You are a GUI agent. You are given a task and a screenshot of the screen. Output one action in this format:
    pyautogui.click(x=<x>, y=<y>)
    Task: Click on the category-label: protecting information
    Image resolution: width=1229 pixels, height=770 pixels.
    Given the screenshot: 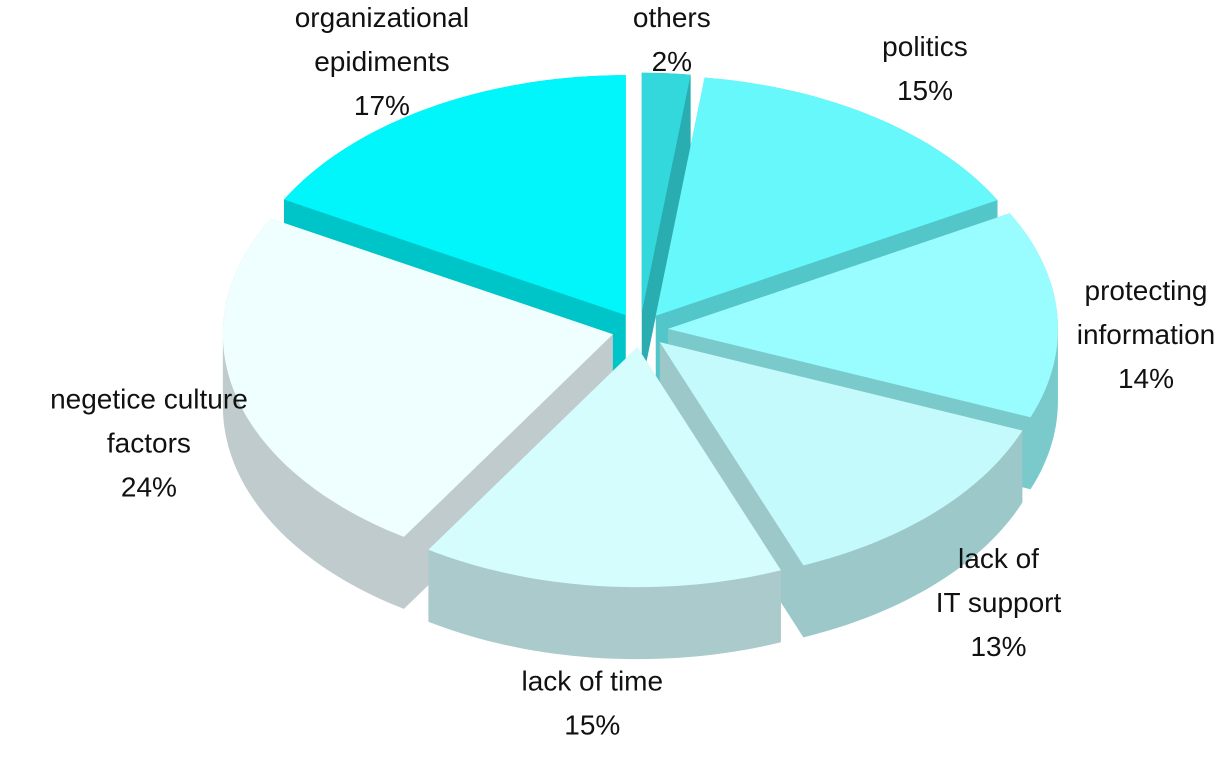 What is the action you would take?
    pyautogui.click(x=1146, y=312)
    